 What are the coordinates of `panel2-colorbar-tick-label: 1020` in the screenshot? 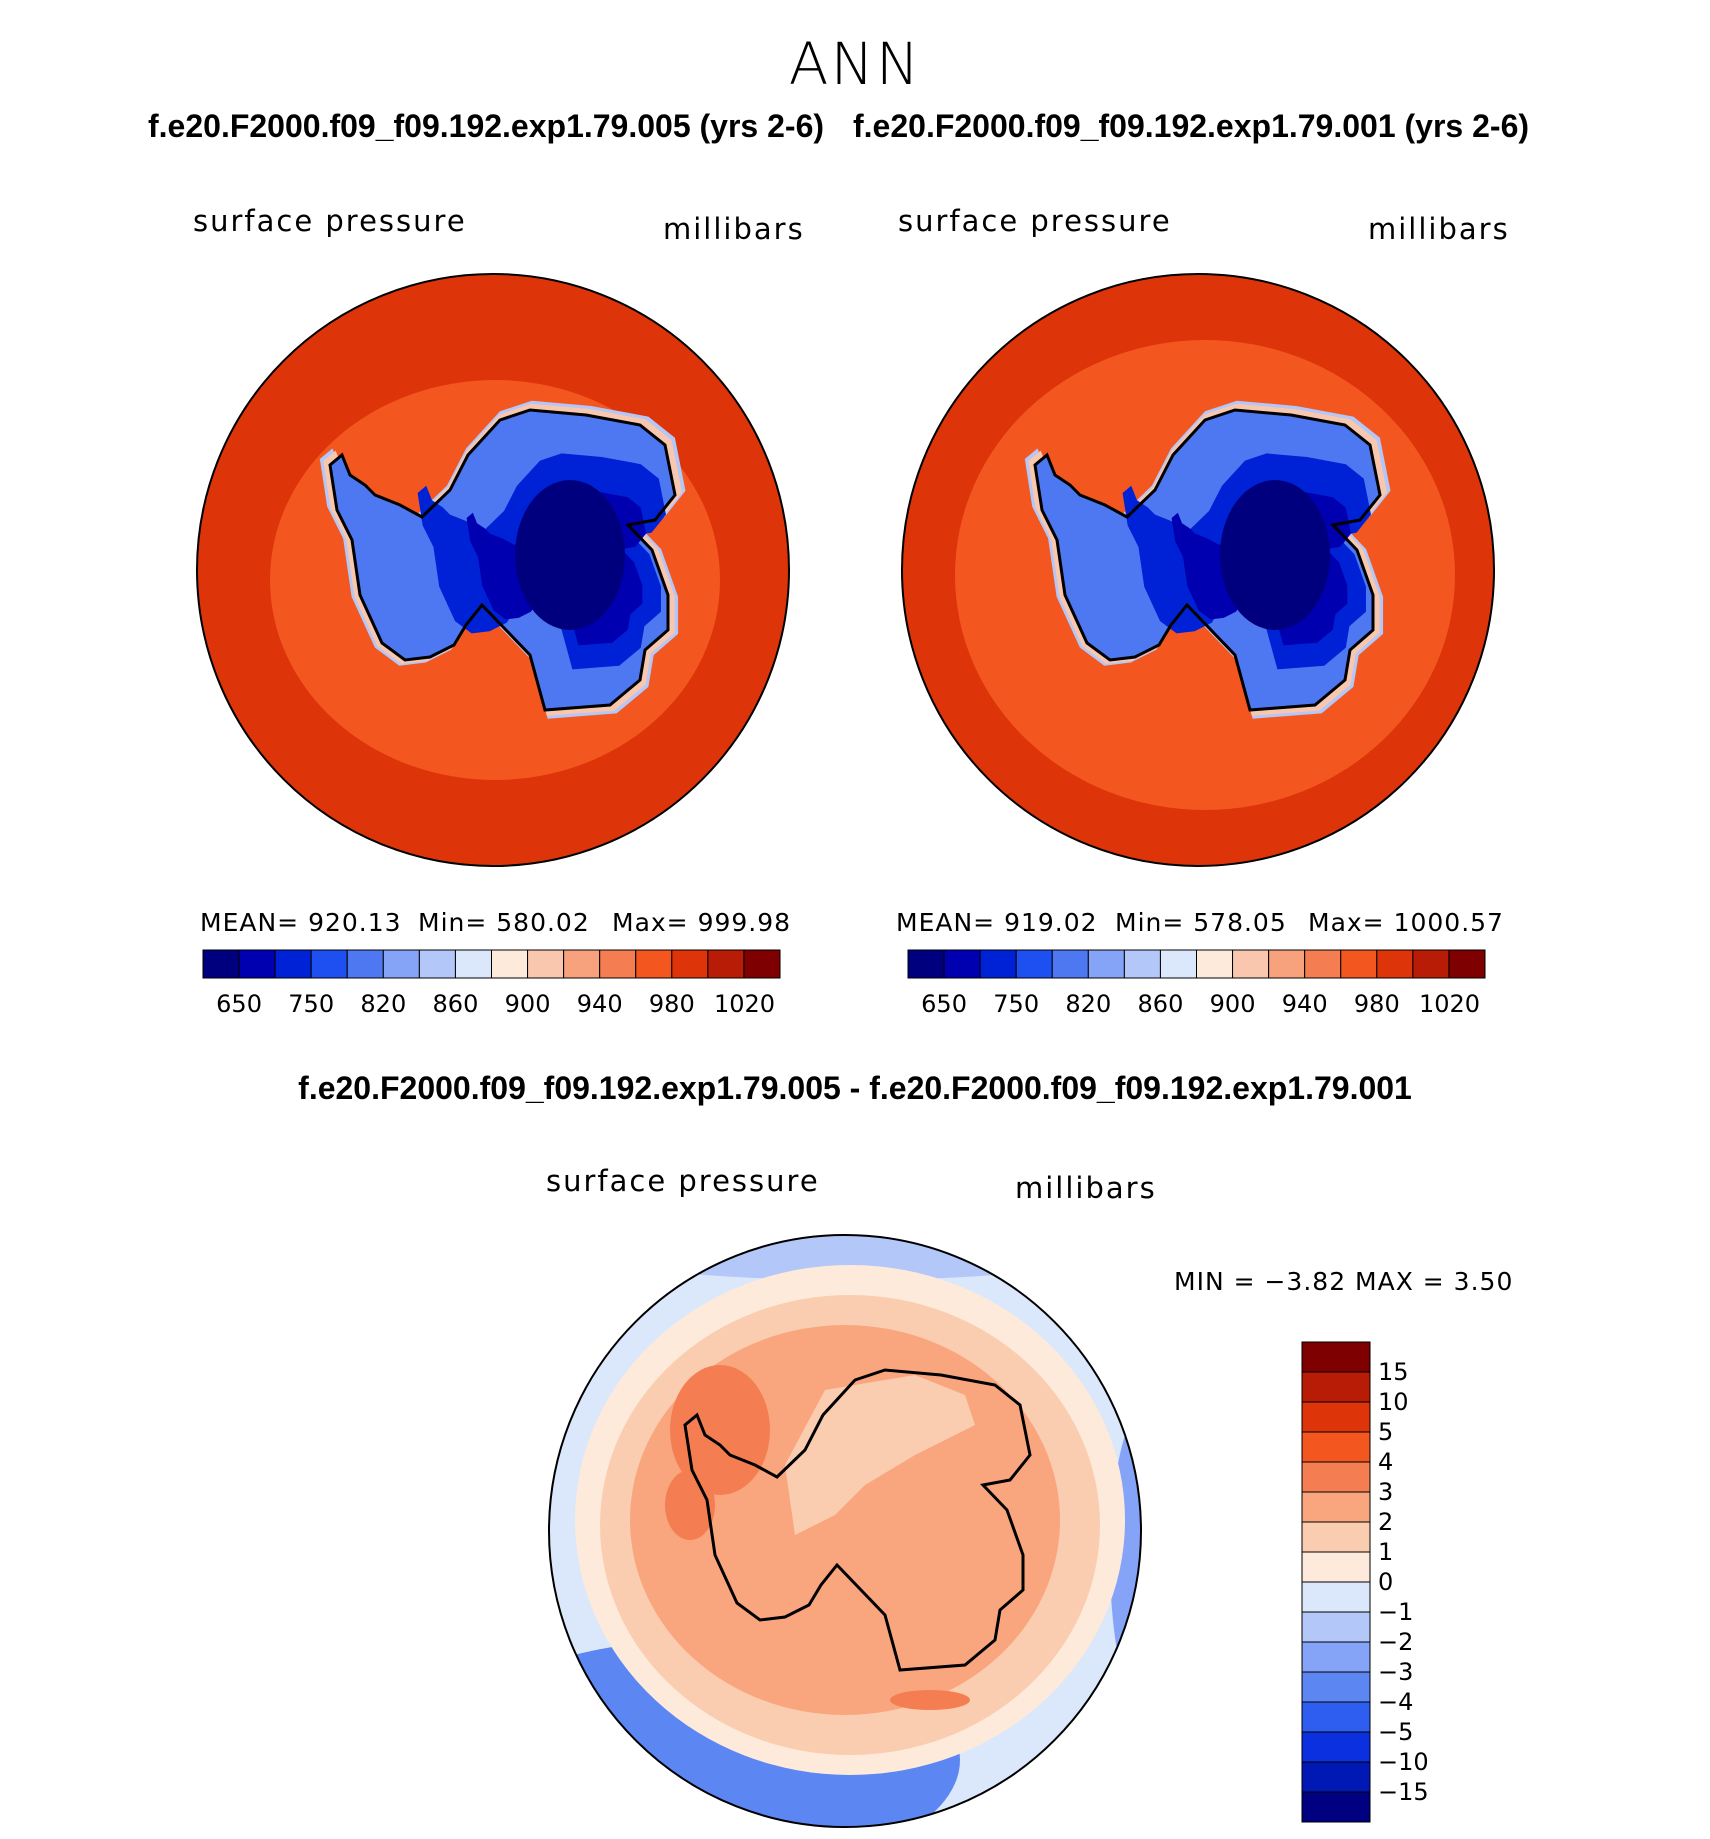 It's located at (1449, 1004).